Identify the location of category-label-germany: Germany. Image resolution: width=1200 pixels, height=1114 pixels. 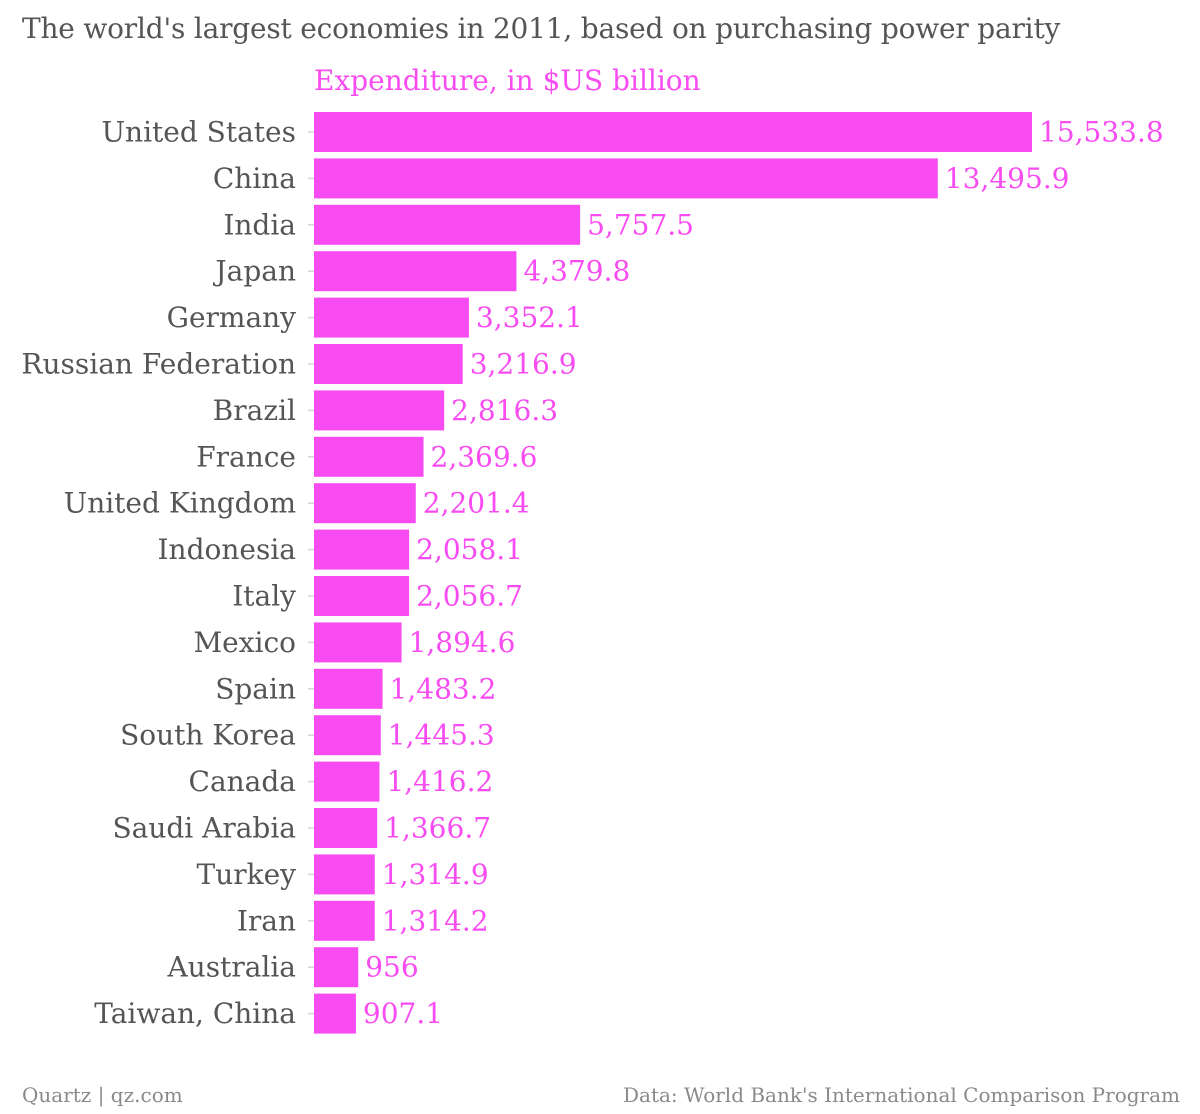
(232, 317).